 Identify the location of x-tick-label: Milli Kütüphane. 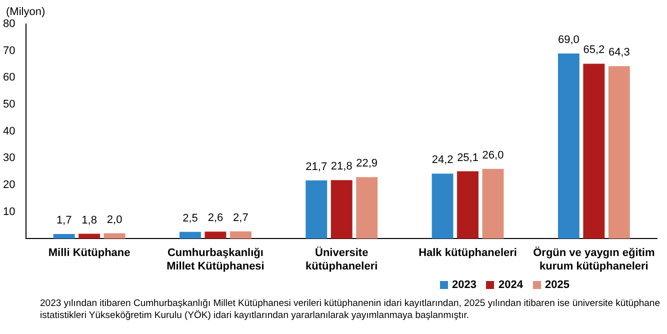
(89, 253).